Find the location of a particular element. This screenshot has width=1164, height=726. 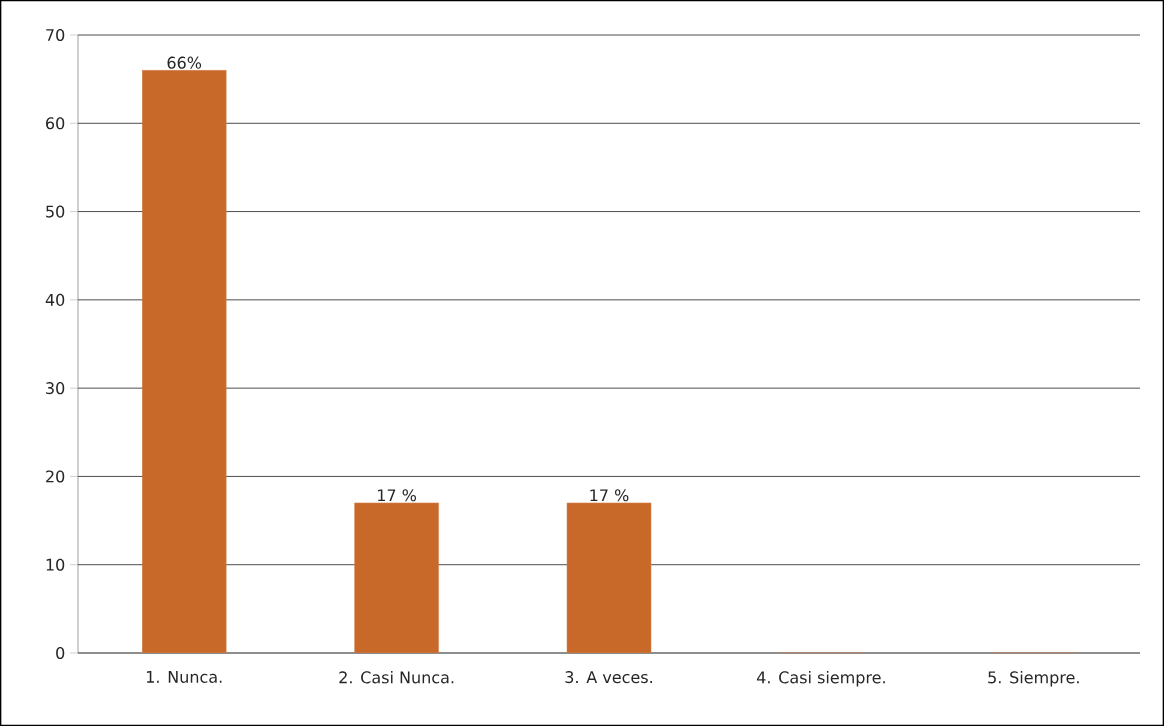

y-tick-label: 60 is located at coordinates (55, 123).